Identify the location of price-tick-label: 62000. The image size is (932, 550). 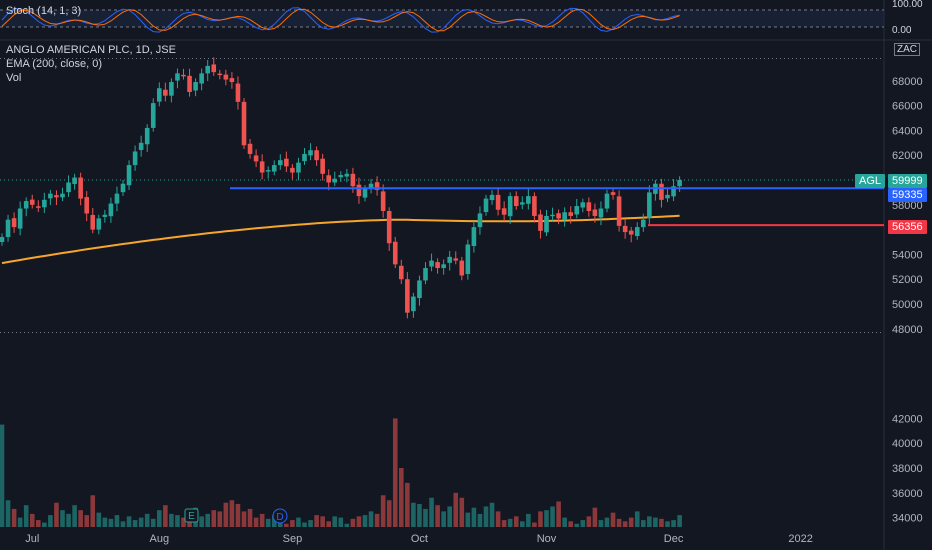
(907, 156).